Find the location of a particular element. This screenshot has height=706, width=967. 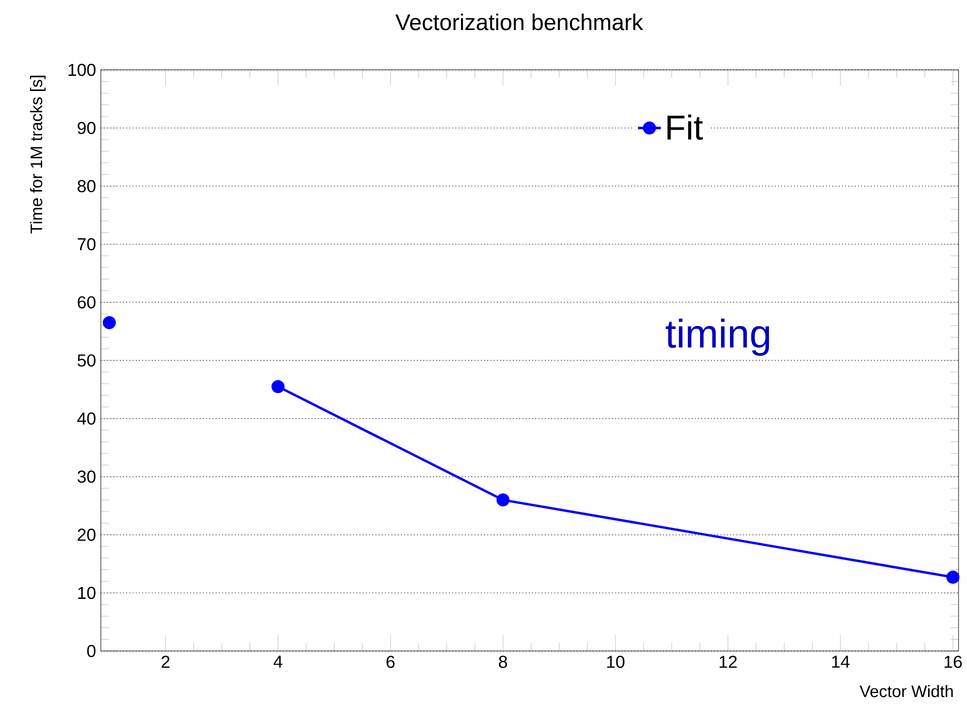

x-tick-label: 10 is located at coordinates (615, 662).